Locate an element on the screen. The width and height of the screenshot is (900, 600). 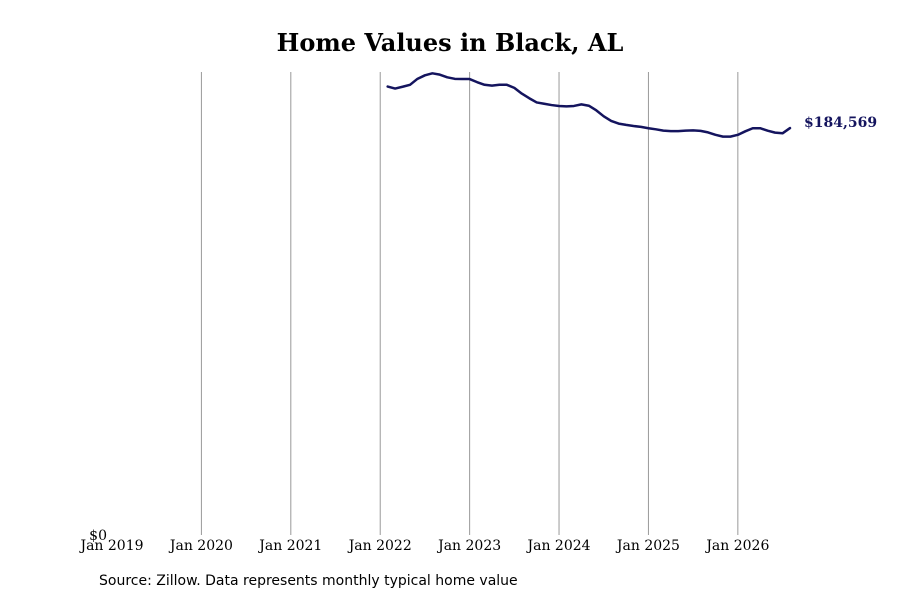
x-tick-label: Jan 2019 is located at coordinates (110, 546).